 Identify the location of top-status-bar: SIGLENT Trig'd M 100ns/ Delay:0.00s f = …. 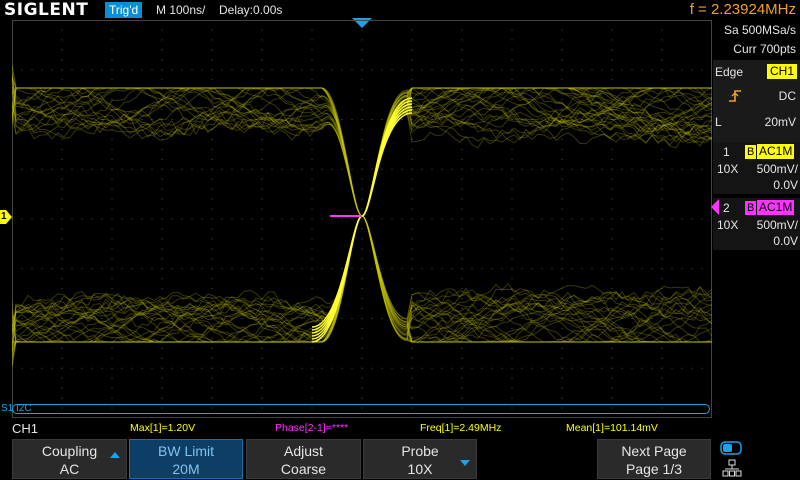
(400, 10).